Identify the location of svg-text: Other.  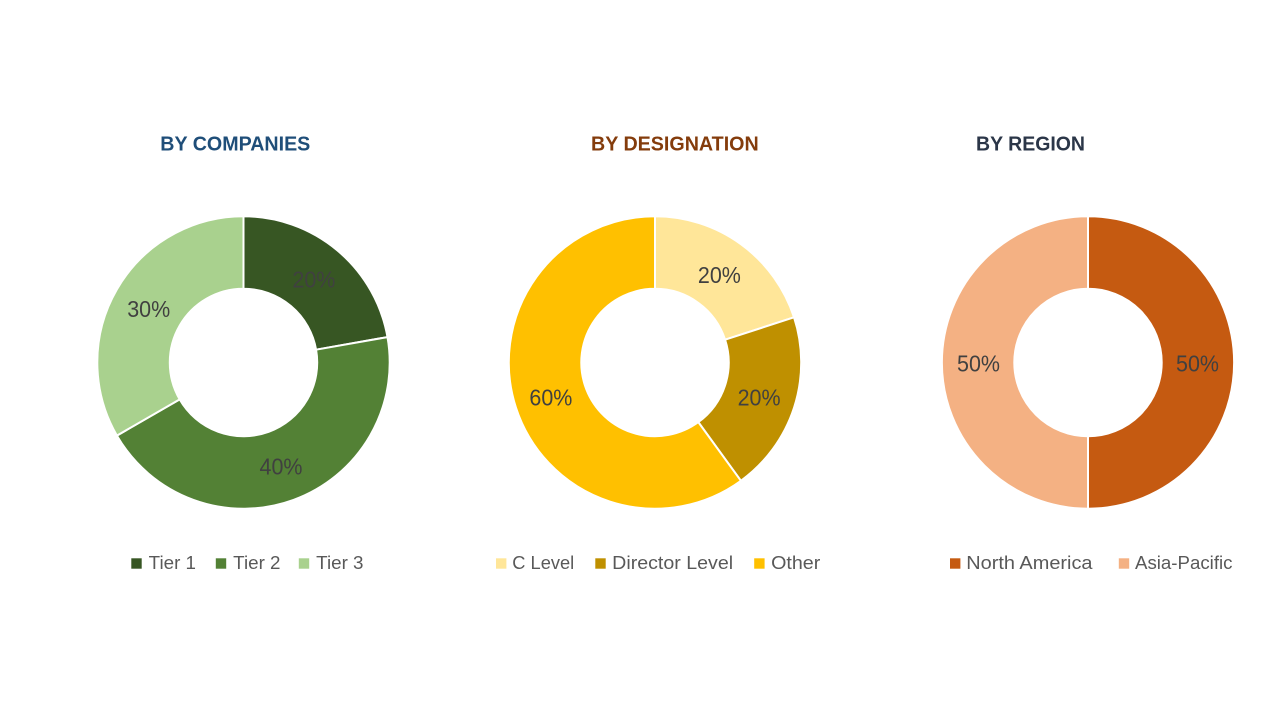
(795, 563).